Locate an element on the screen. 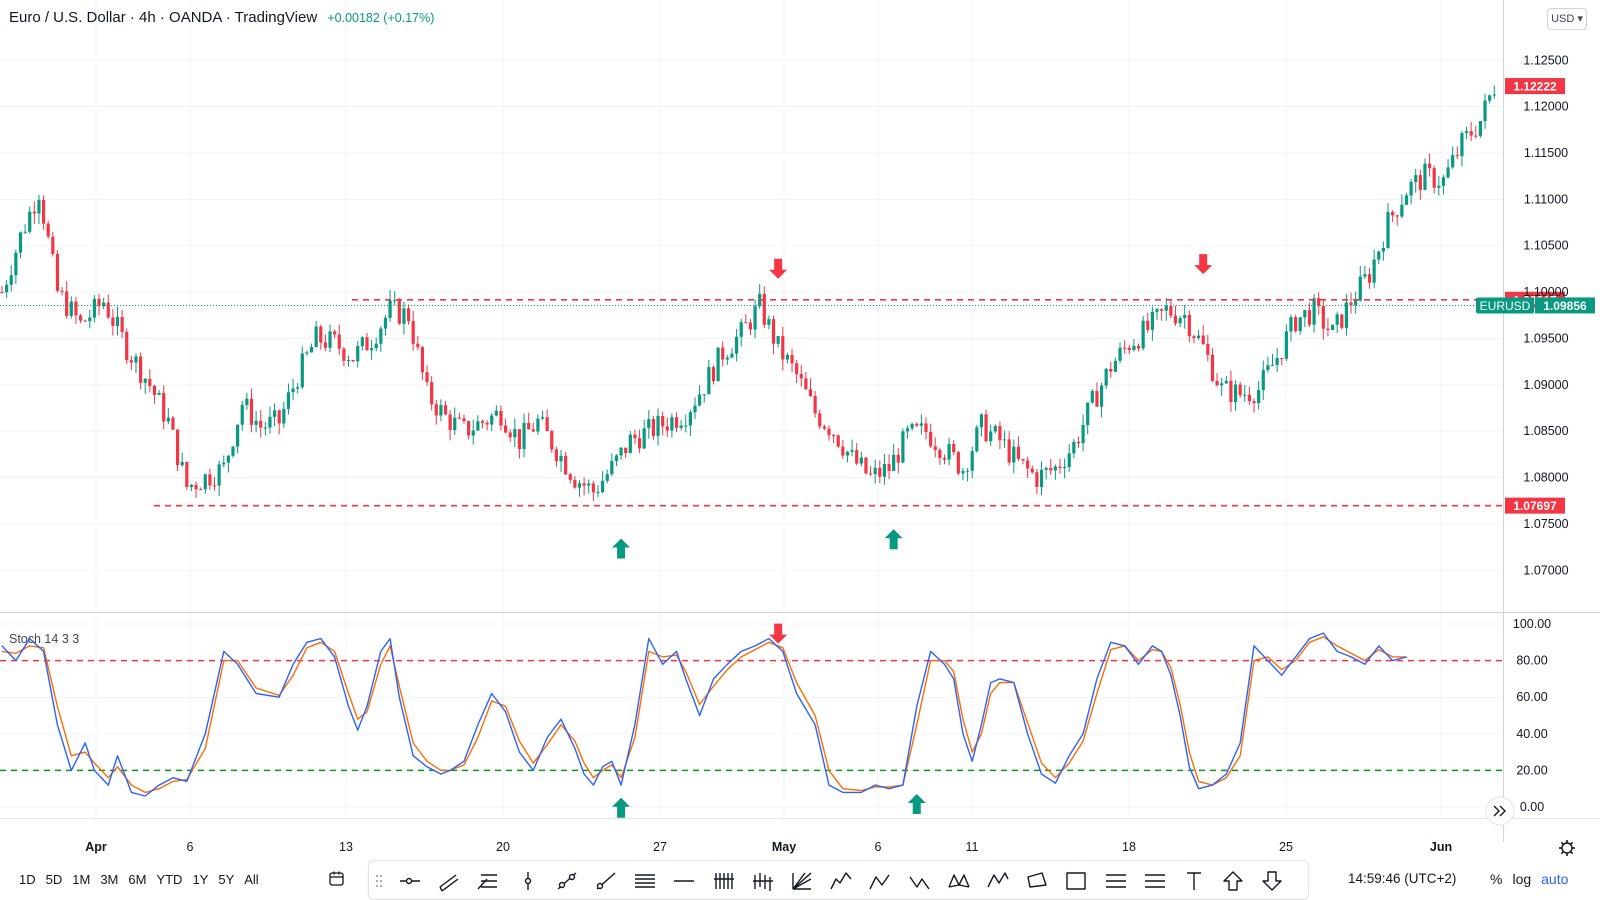  ray-icon is located at coordinates (606, 881).